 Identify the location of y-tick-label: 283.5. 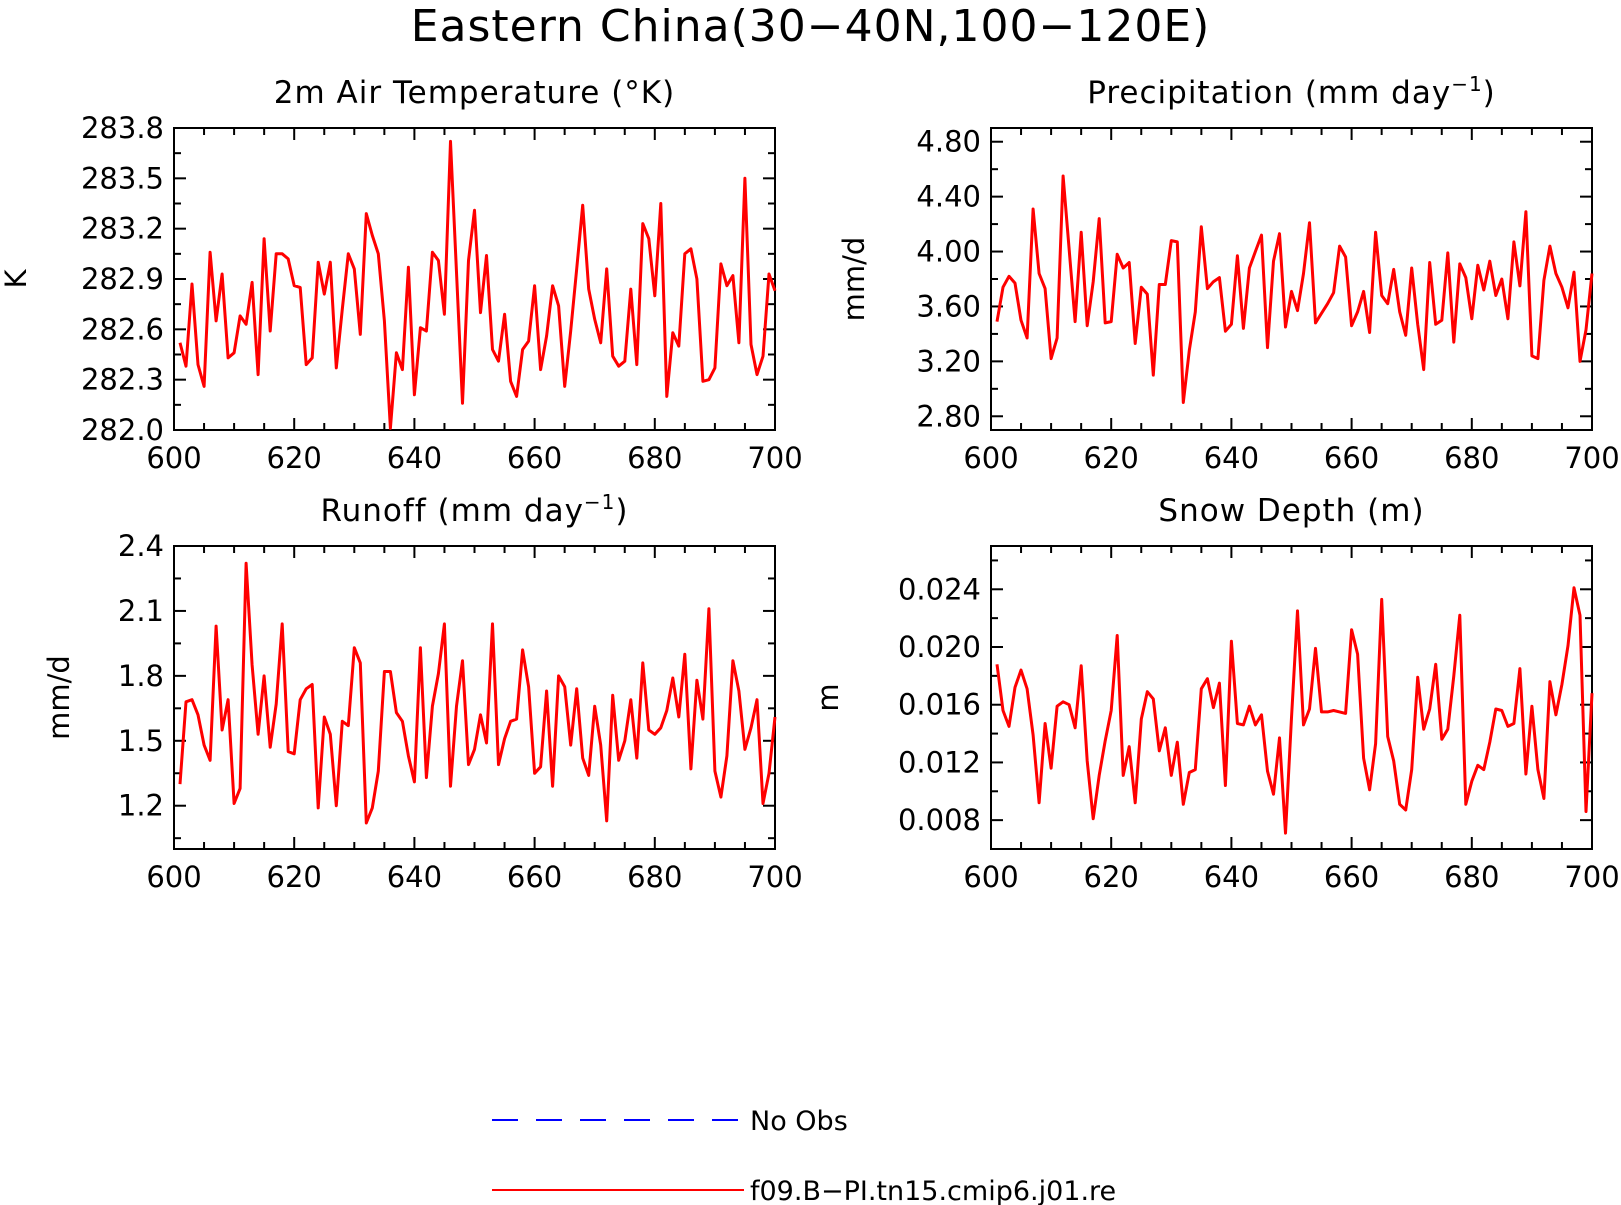
(122, 178).